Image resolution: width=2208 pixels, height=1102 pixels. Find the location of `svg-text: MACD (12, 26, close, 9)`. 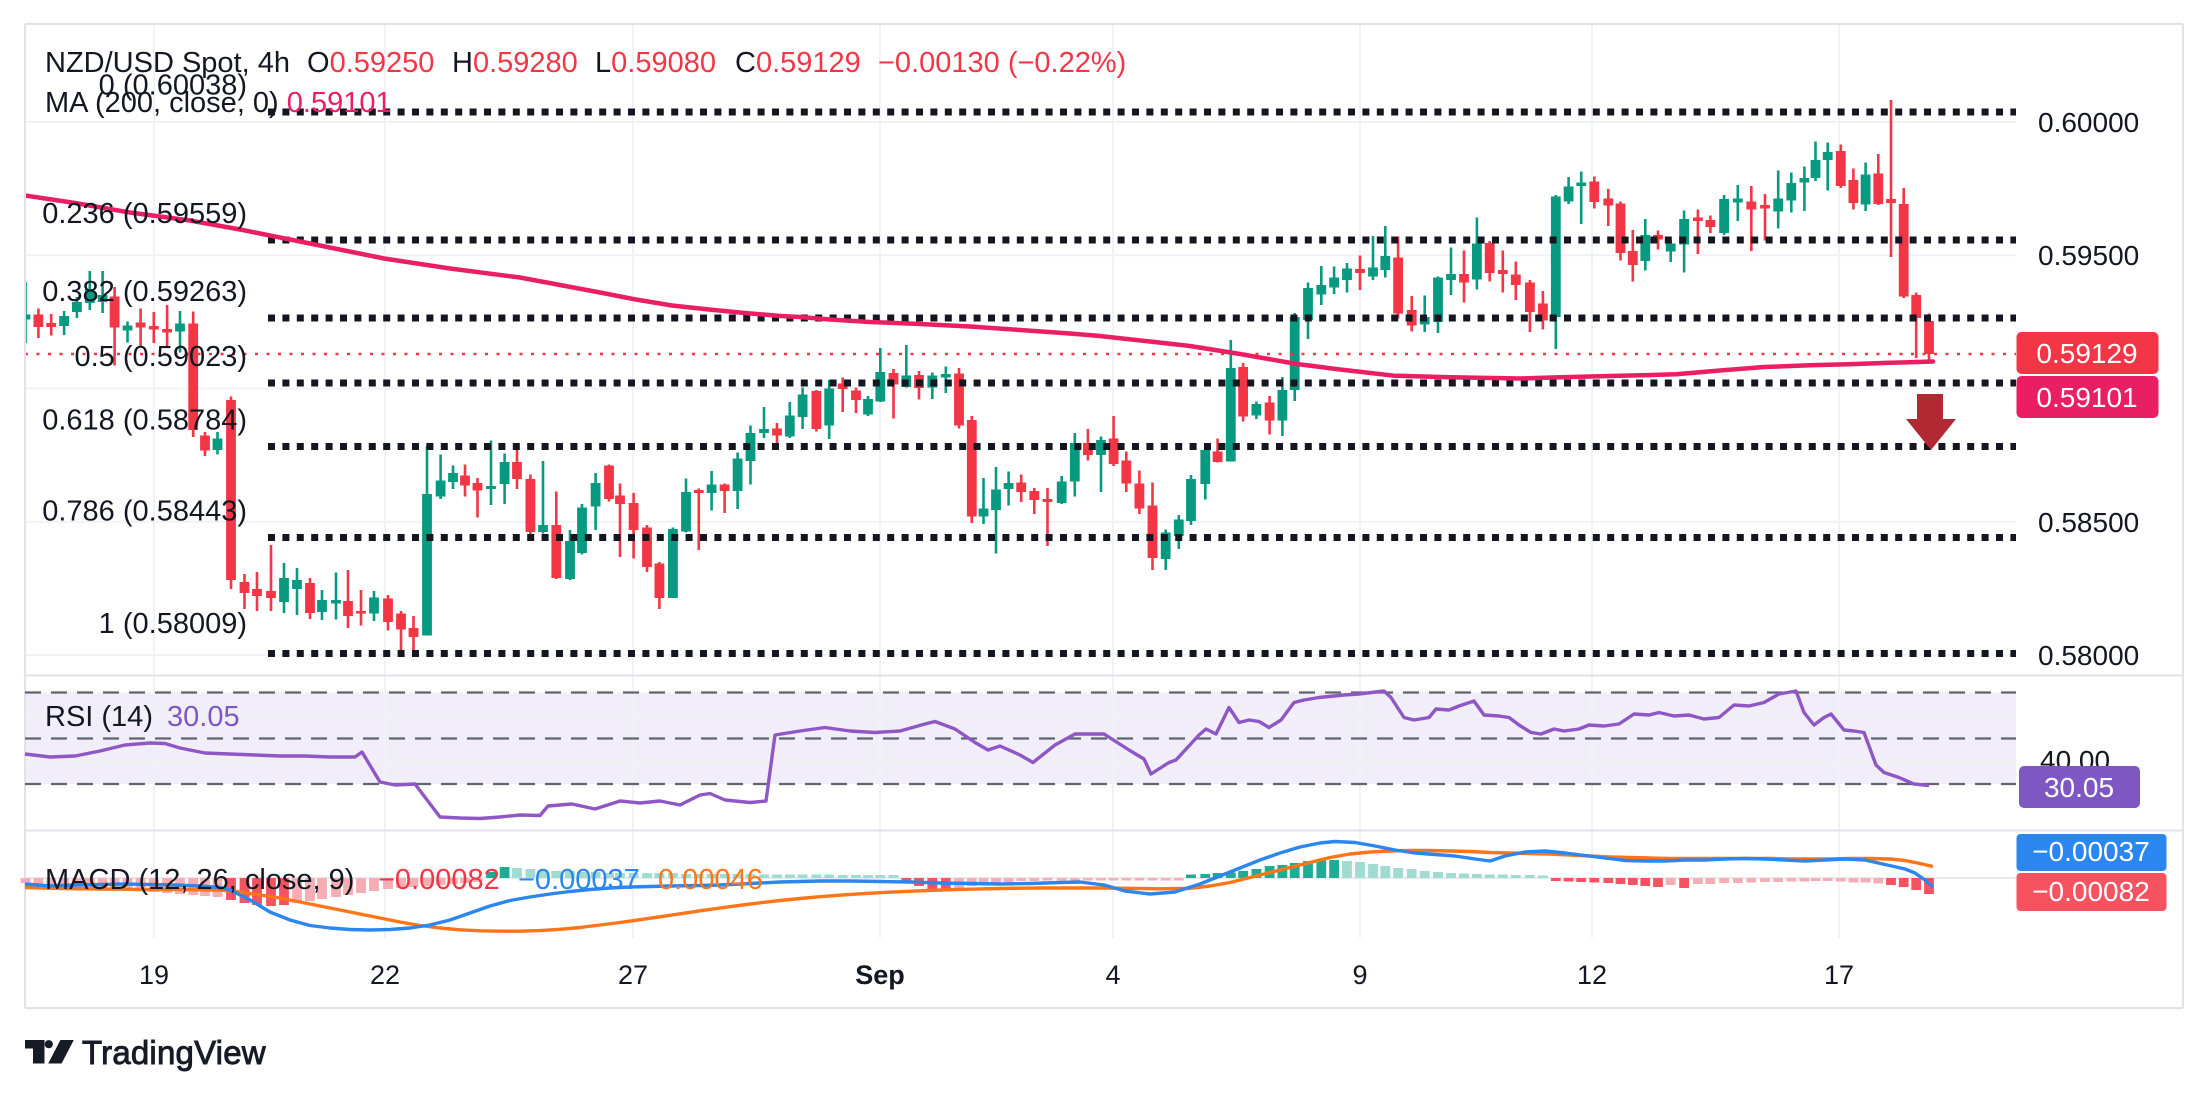

svg-text: MACD (12, 26, close, 9) is located at coordinates (199, 880).